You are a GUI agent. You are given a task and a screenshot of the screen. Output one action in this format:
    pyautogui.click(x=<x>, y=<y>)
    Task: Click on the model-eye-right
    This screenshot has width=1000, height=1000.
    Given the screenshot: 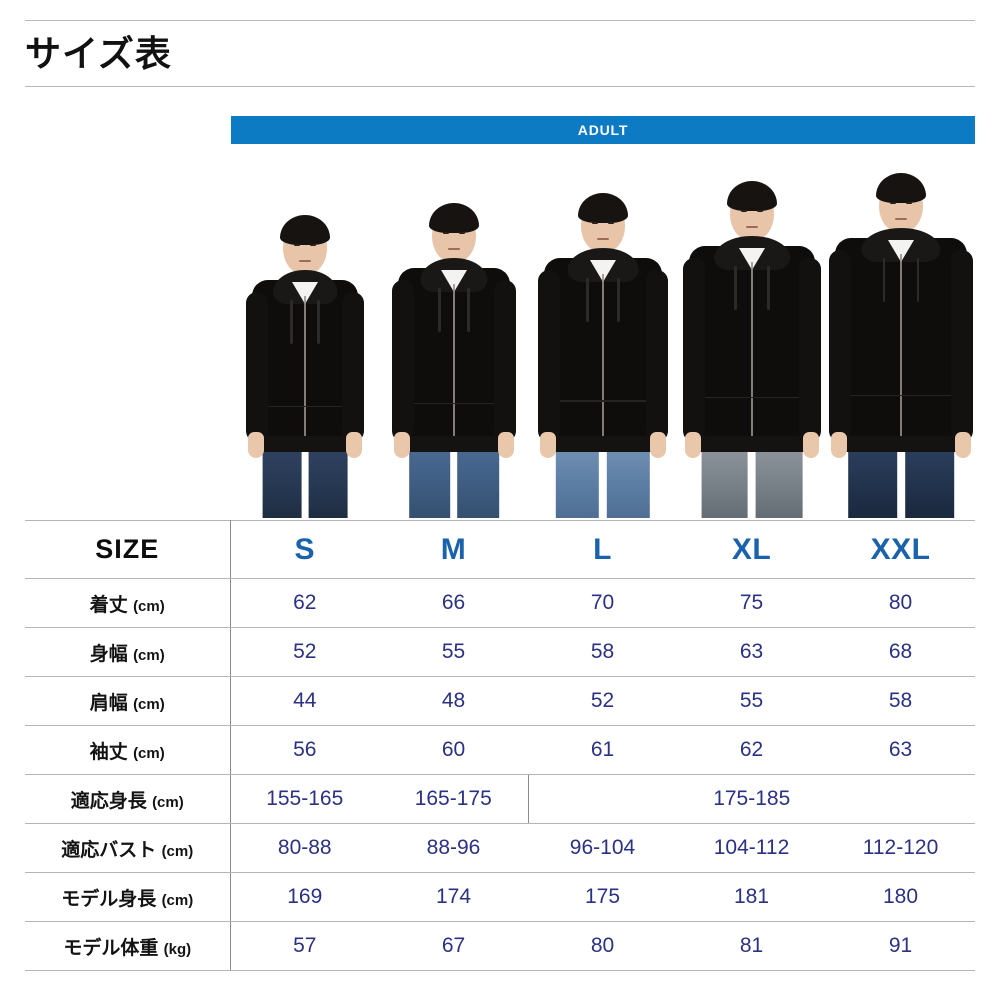 What is the action you would take?
    pyautogui.click(x=313, y=245)
    